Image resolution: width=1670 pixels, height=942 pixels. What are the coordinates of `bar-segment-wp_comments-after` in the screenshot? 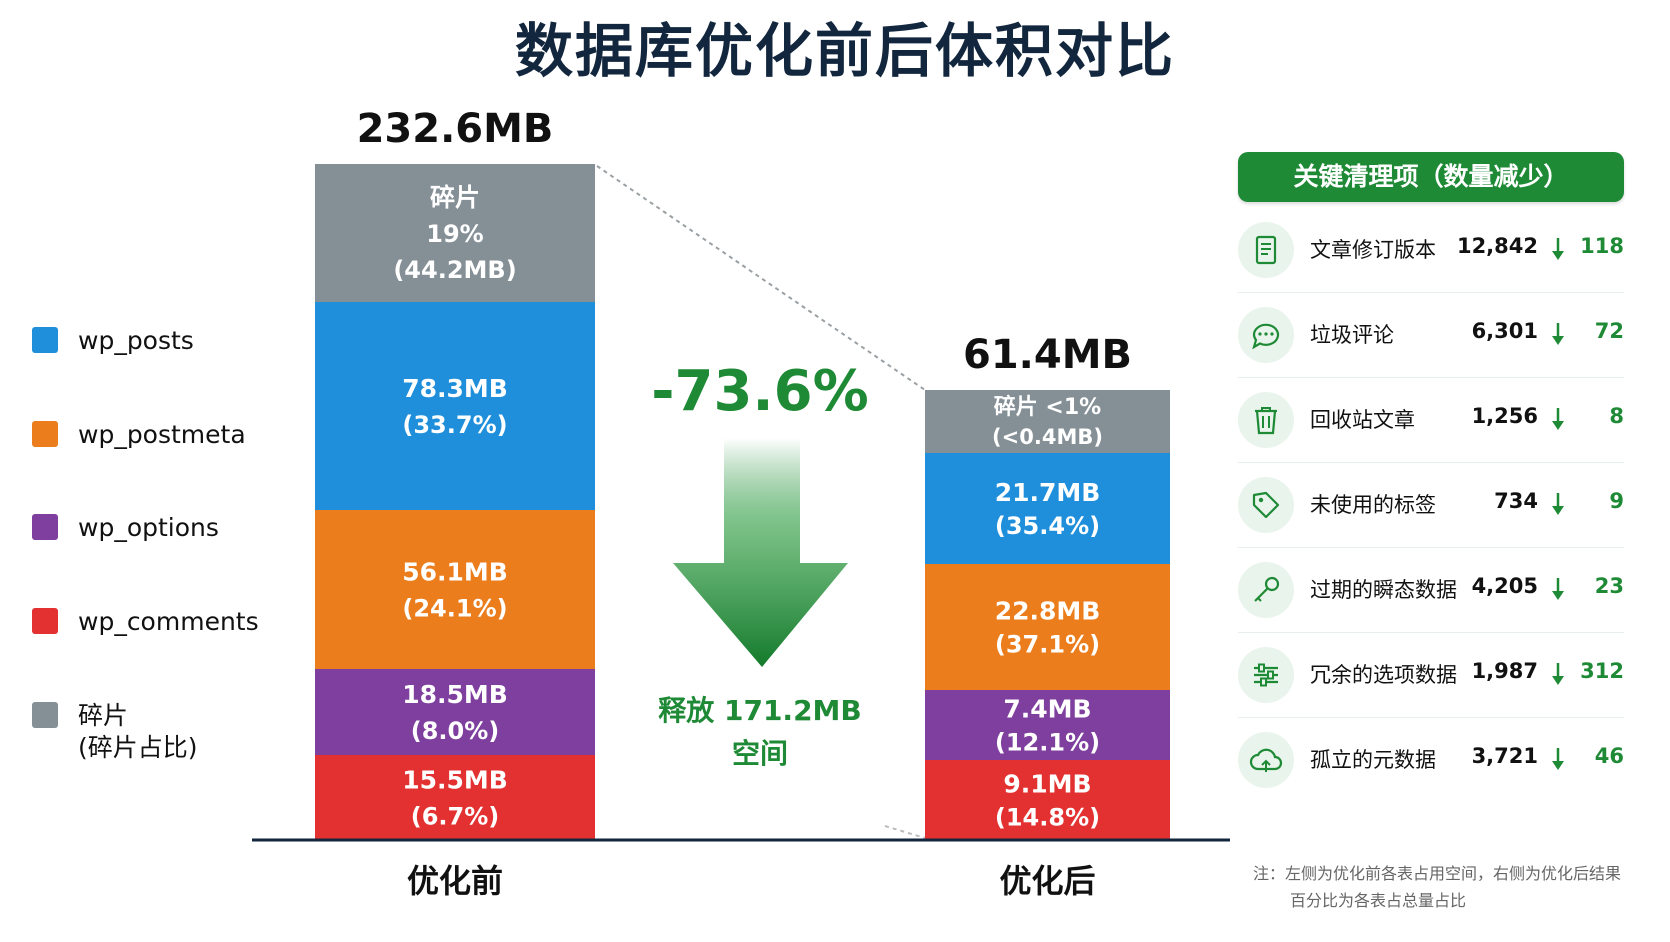 It's located at (1047, 800).